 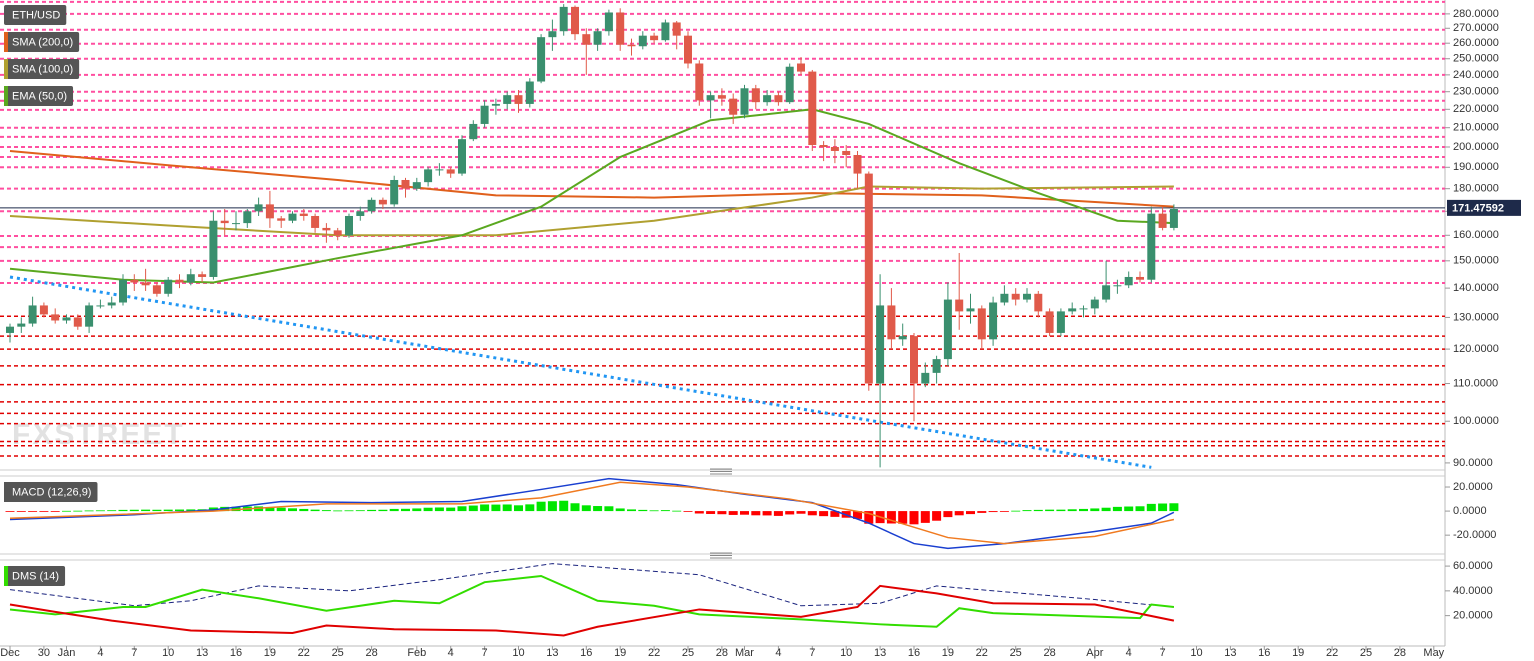 What do you see at coordinates (36, 15) in the screenshot?
I see `legend-label: ETH/USD` at bounding box center [36, 15].